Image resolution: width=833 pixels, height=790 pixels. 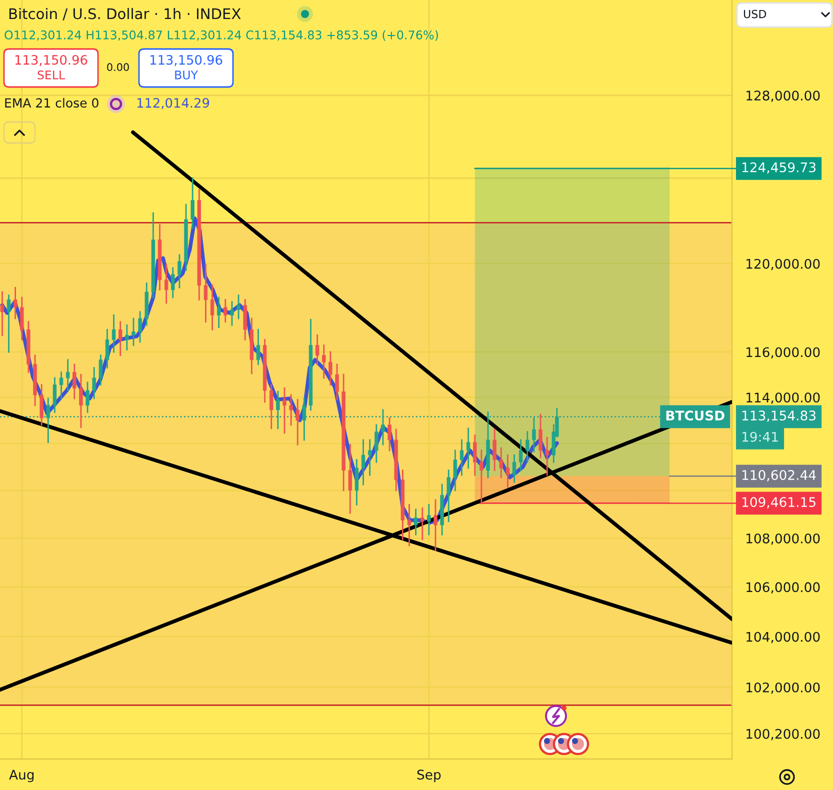 What do you see at coordinates (779, 502) in the screenshot?
I see `annotation: 109,461.15` at bounding box center [779, 502].